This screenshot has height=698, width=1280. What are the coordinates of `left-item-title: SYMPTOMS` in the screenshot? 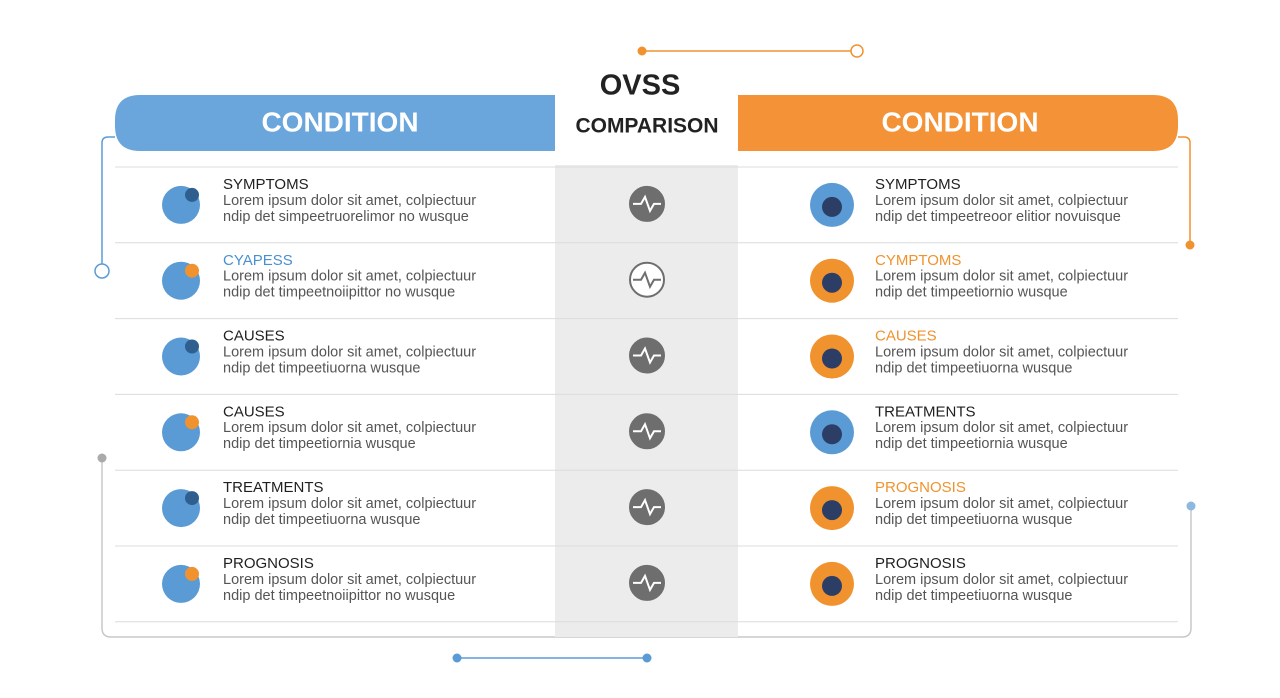 It's located at (266, 184).